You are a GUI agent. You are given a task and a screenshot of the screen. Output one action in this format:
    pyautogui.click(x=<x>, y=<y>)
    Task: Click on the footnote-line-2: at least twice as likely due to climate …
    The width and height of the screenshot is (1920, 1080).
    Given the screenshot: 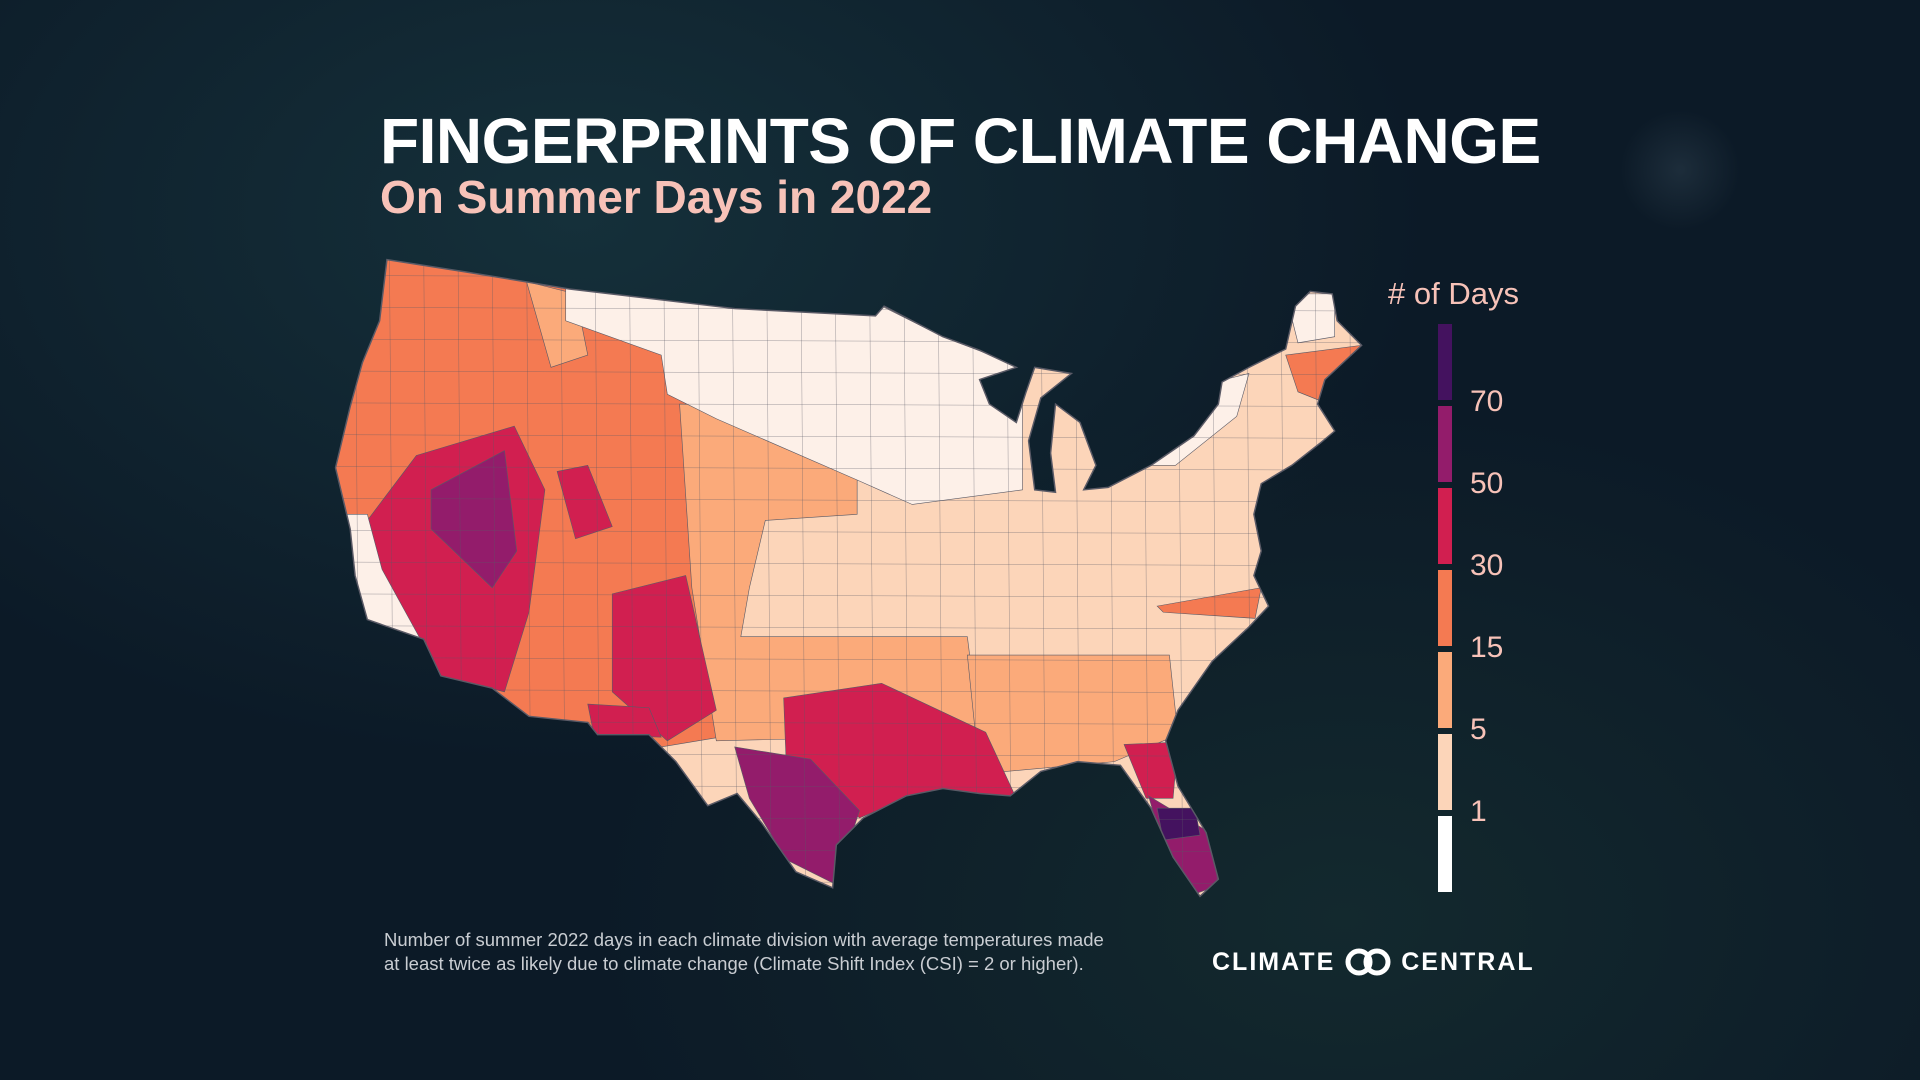 What is the action you would take?
    pyautogui.click(x=734, y=963)
    